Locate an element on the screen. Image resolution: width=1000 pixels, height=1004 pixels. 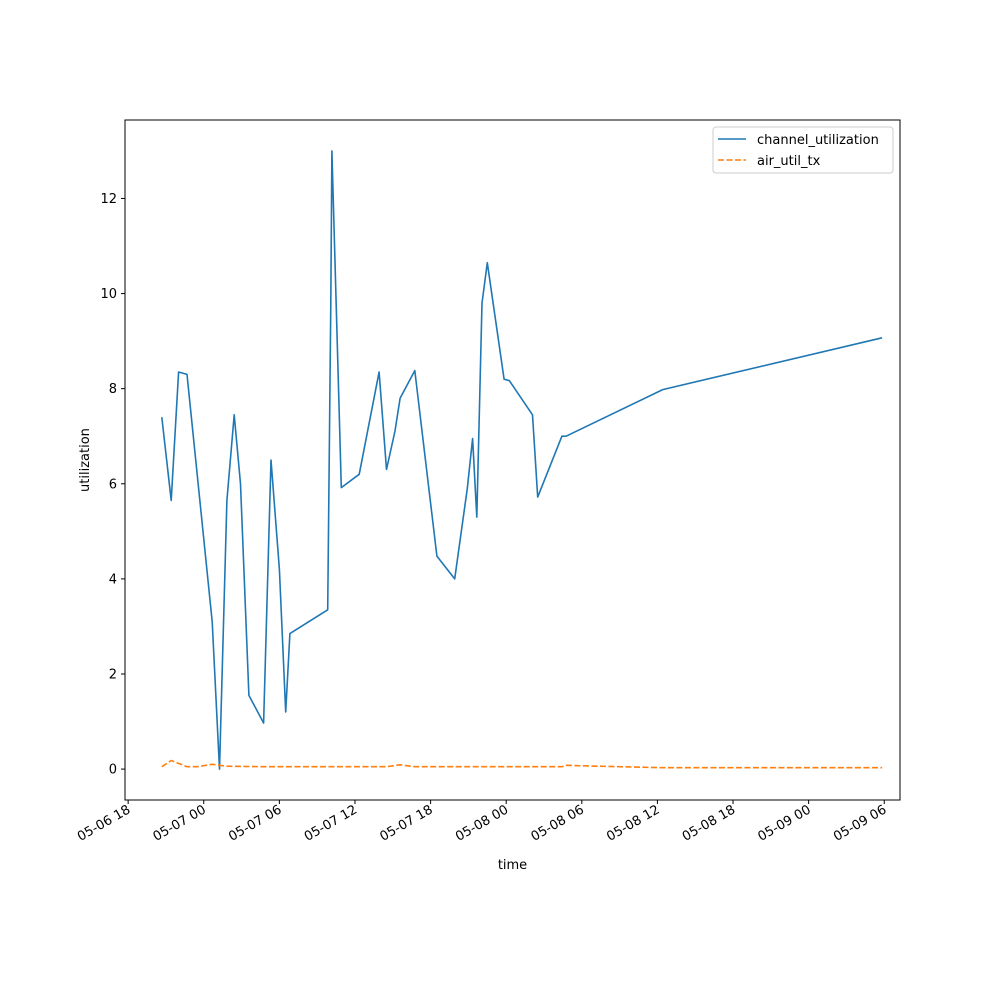
y-tick-label: 12 is located at coordinates (108, 199).